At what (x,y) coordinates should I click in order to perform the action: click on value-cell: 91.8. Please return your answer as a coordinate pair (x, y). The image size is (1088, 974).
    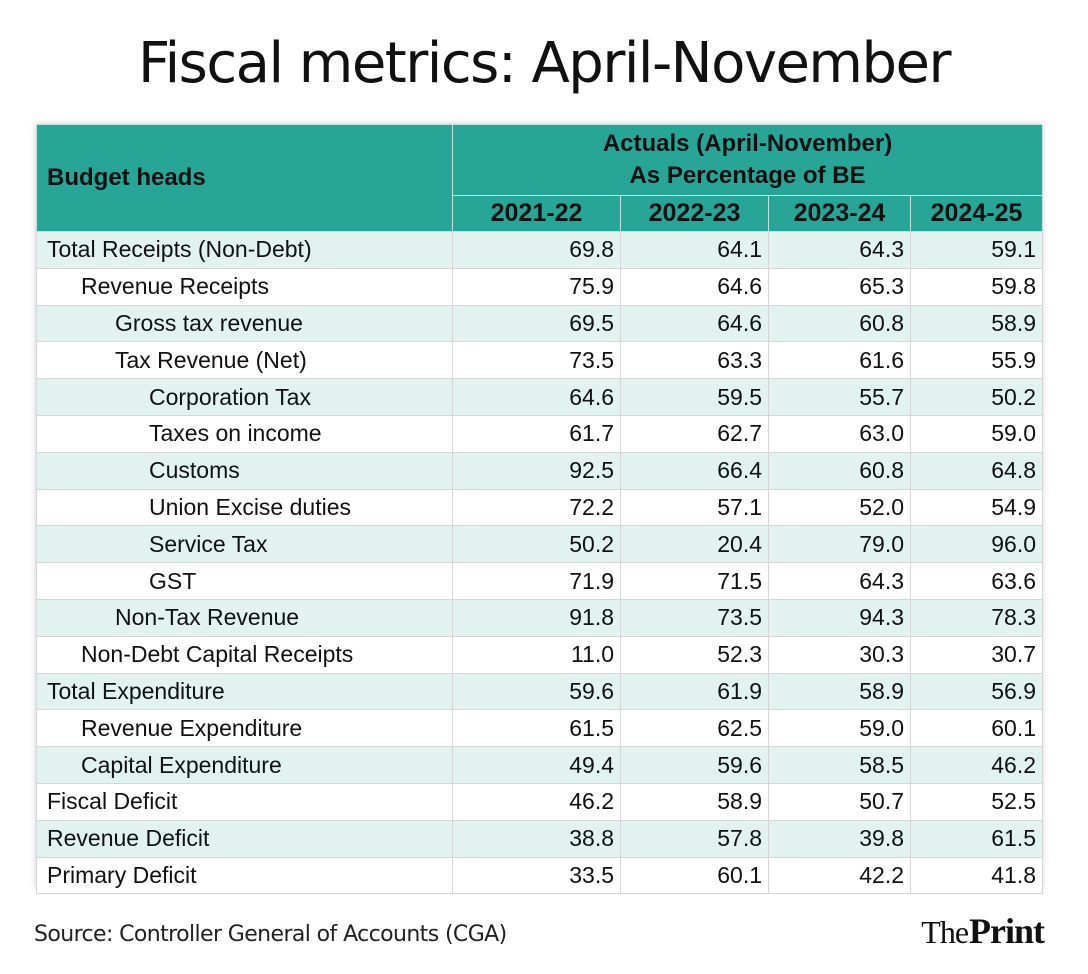
    Looking at the image, I should click on (536, 617).